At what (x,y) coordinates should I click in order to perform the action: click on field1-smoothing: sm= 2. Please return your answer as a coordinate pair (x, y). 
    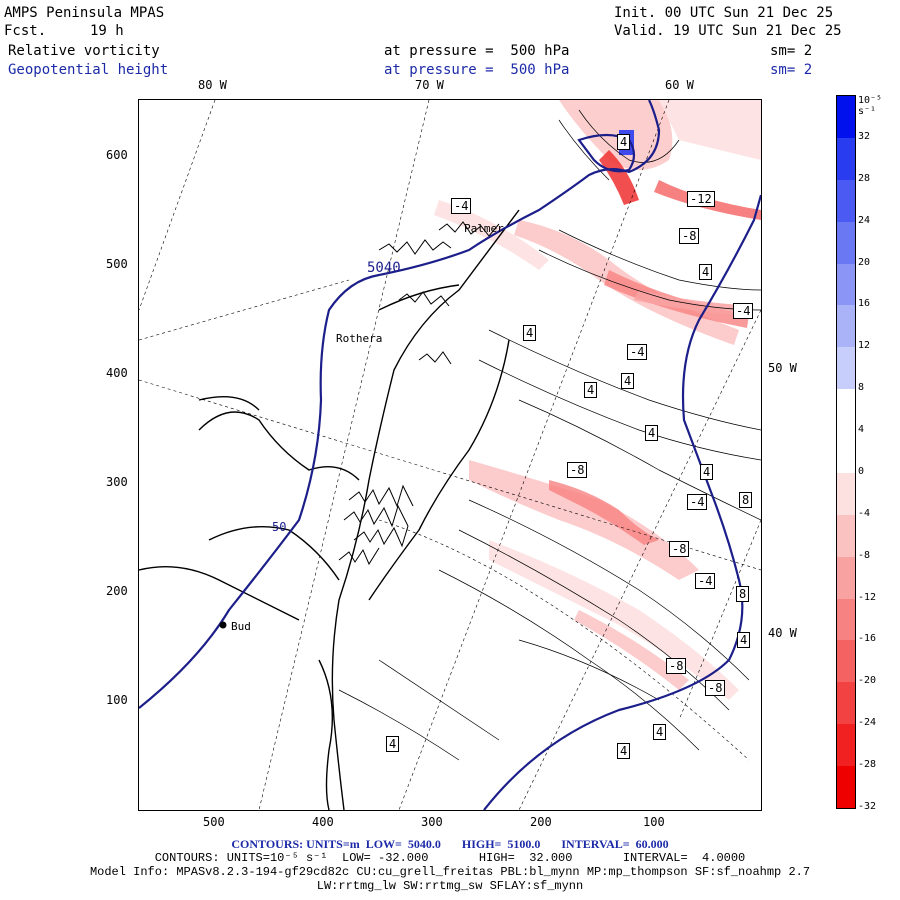
    Looking at the image, I should click on (791, 51).